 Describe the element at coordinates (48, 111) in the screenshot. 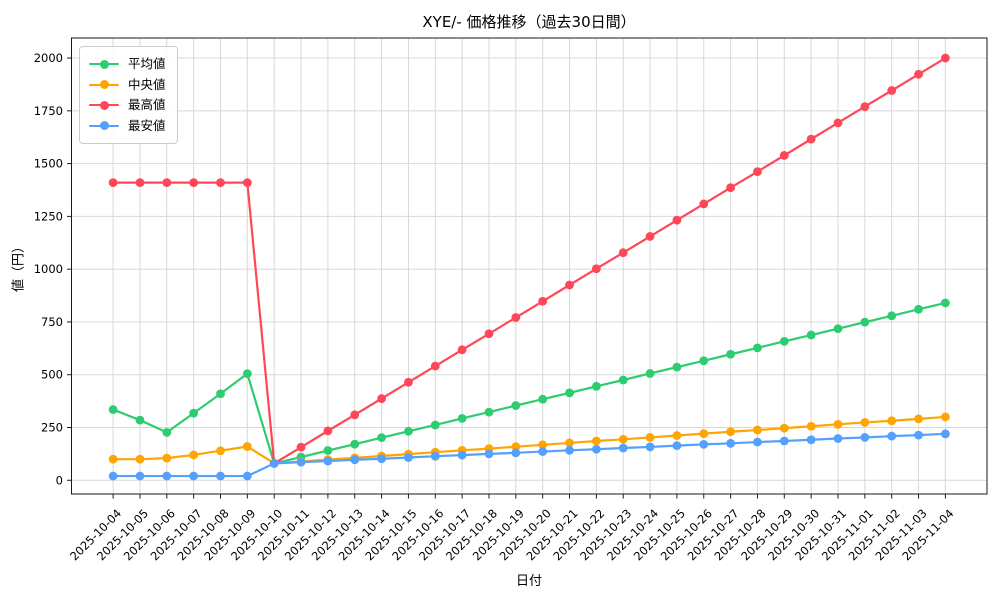

I see `y-tick-label: 1750` at that location.